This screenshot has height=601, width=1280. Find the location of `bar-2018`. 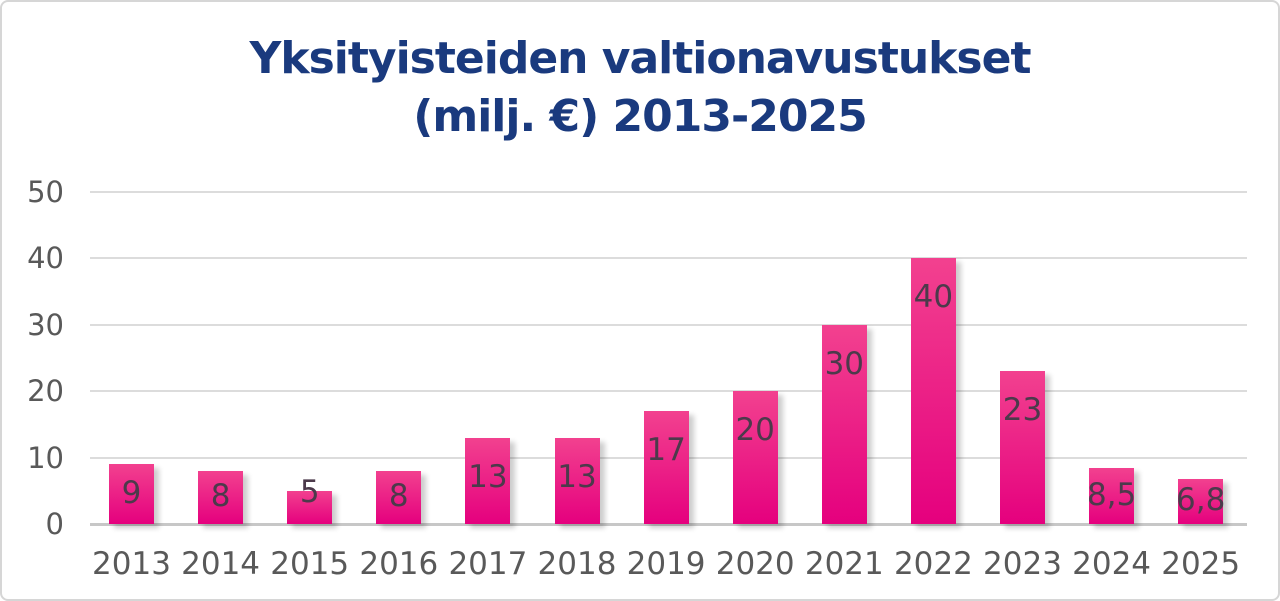

bar-2018 is located at coordinates (577, 480).